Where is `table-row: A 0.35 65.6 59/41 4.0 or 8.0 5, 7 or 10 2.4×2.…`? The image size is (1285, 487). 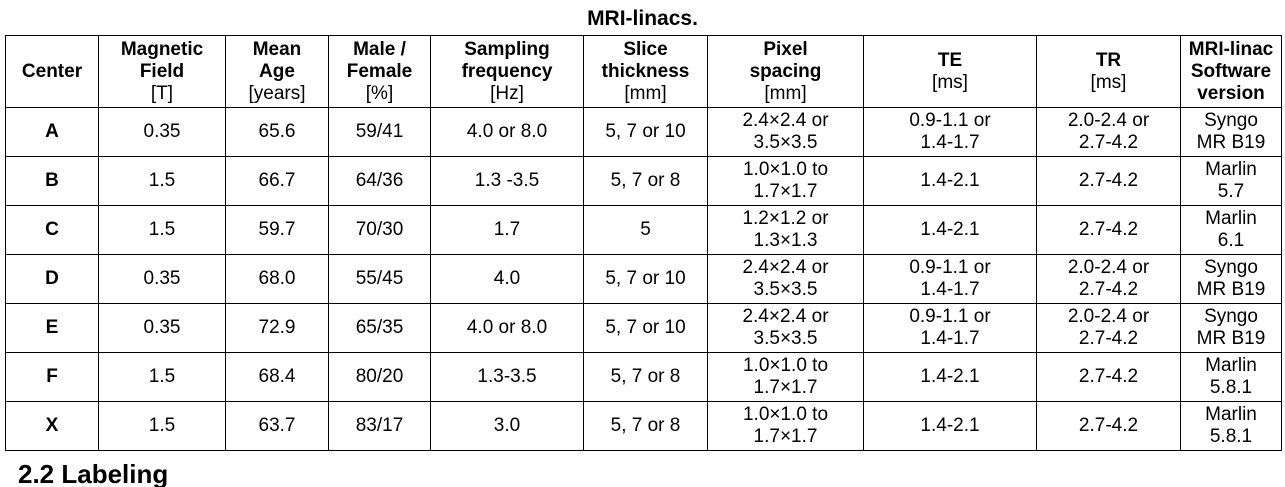 table-row: A 0.35 65.6 59/41 4.0 or 8.0 5, 7 or 10 2.4×2.… is located at coordinates (643, 132).